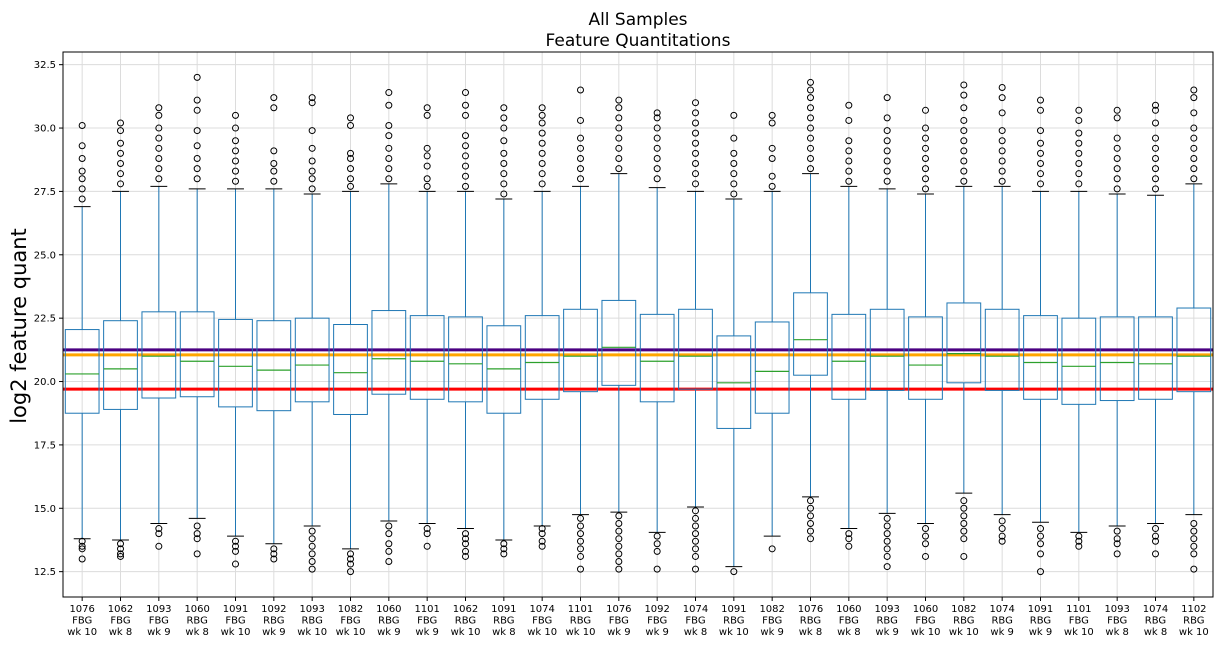 This screenshot has width=1224, height=648. Describe the element at coordinates (771, 621) in the screenshot. I see `x-tick-label: 1082 FBG wk 9` at that location.